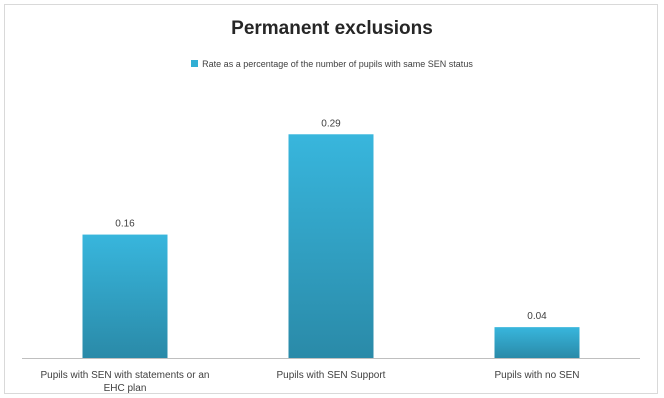 This screenshot has width=664, height=398. Describe the element at coordinates (195, 64) in the screenshot. I see `legend-swatch` at that location.